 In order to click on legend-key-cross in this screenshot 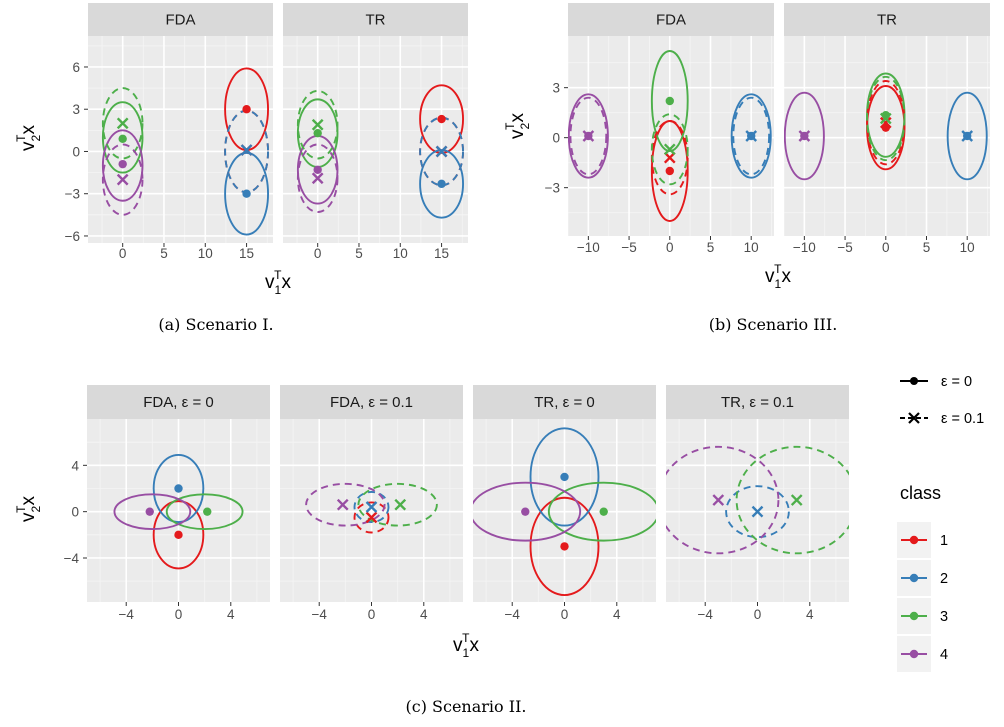, I will do `click(914, 418)`.